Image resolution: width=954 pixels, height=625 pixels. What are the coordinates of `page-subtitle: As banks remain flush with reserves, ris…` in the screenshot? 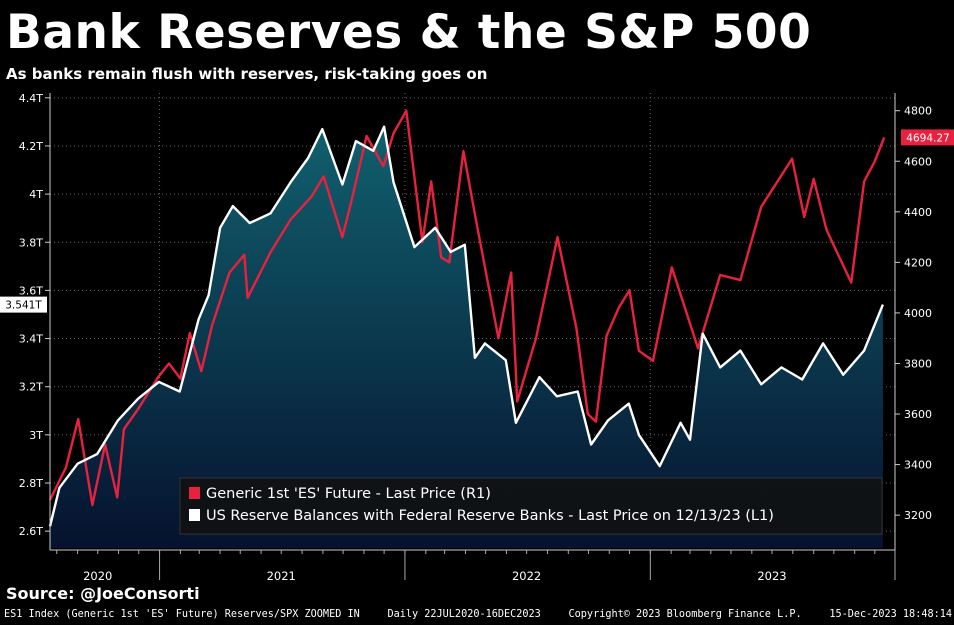 It's located at (247, 74).